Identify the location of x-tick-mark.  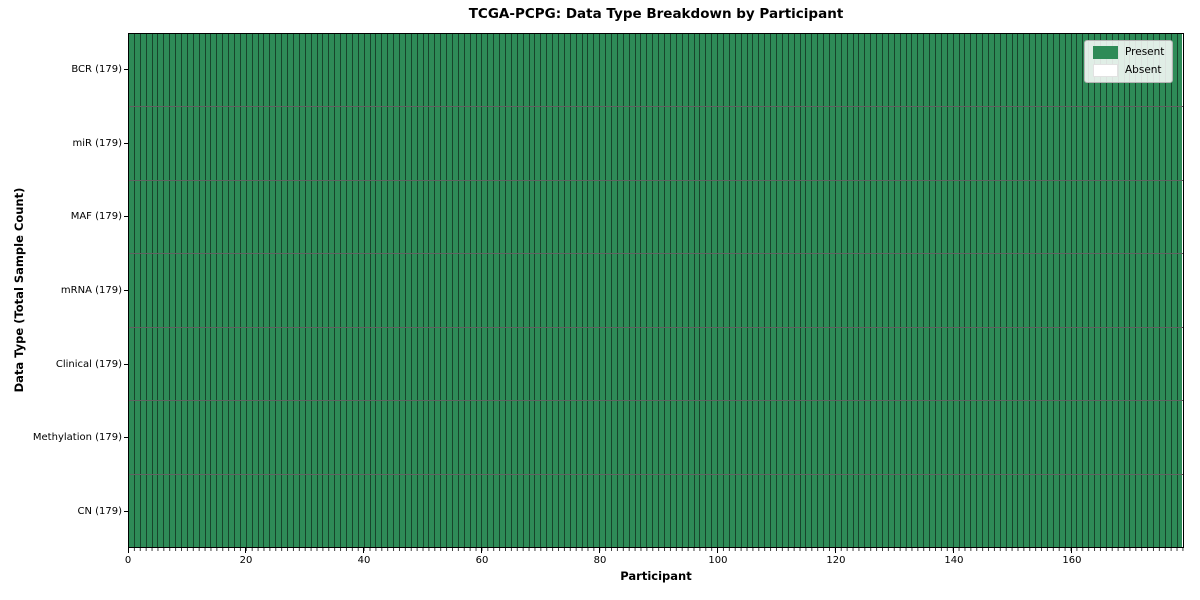
(1072, 550).